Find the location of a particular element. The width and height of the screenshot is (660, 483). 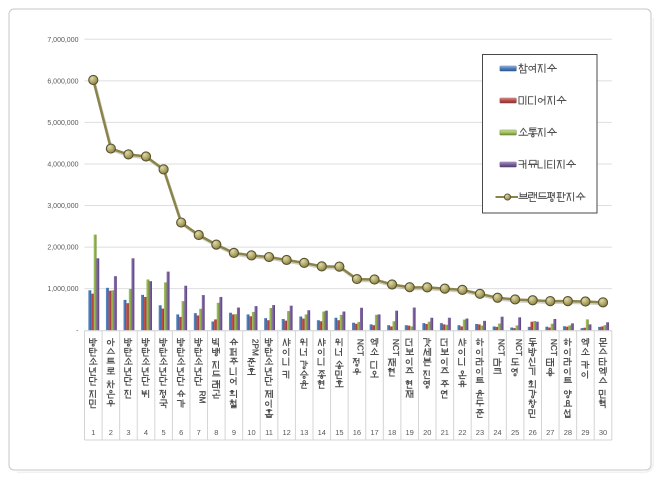

svg-text: 1,000,000 is located at coordinates (62, 289).